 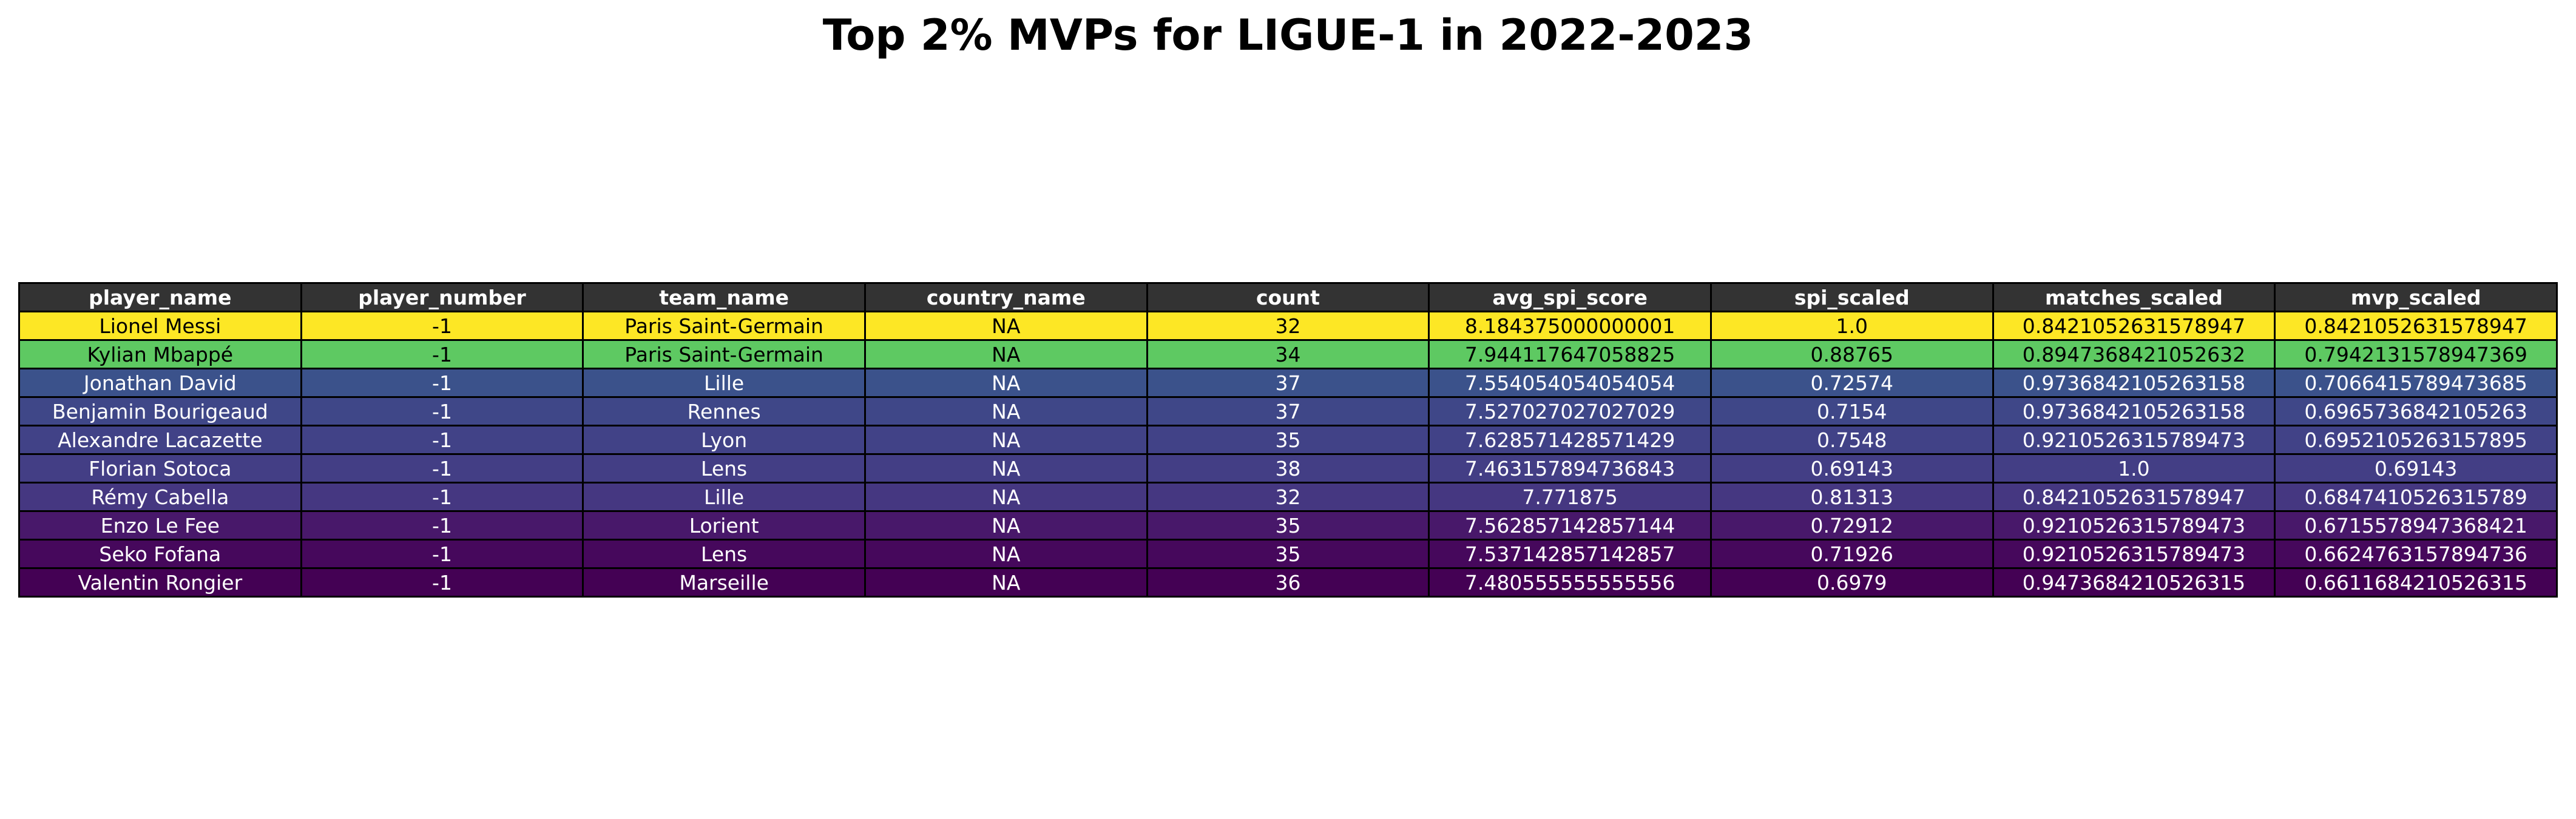 What do you see at coordinates (1006, 297) in the screenshot?
I see `column-header-country-name: country_name` at bounding box center [1006, 297].